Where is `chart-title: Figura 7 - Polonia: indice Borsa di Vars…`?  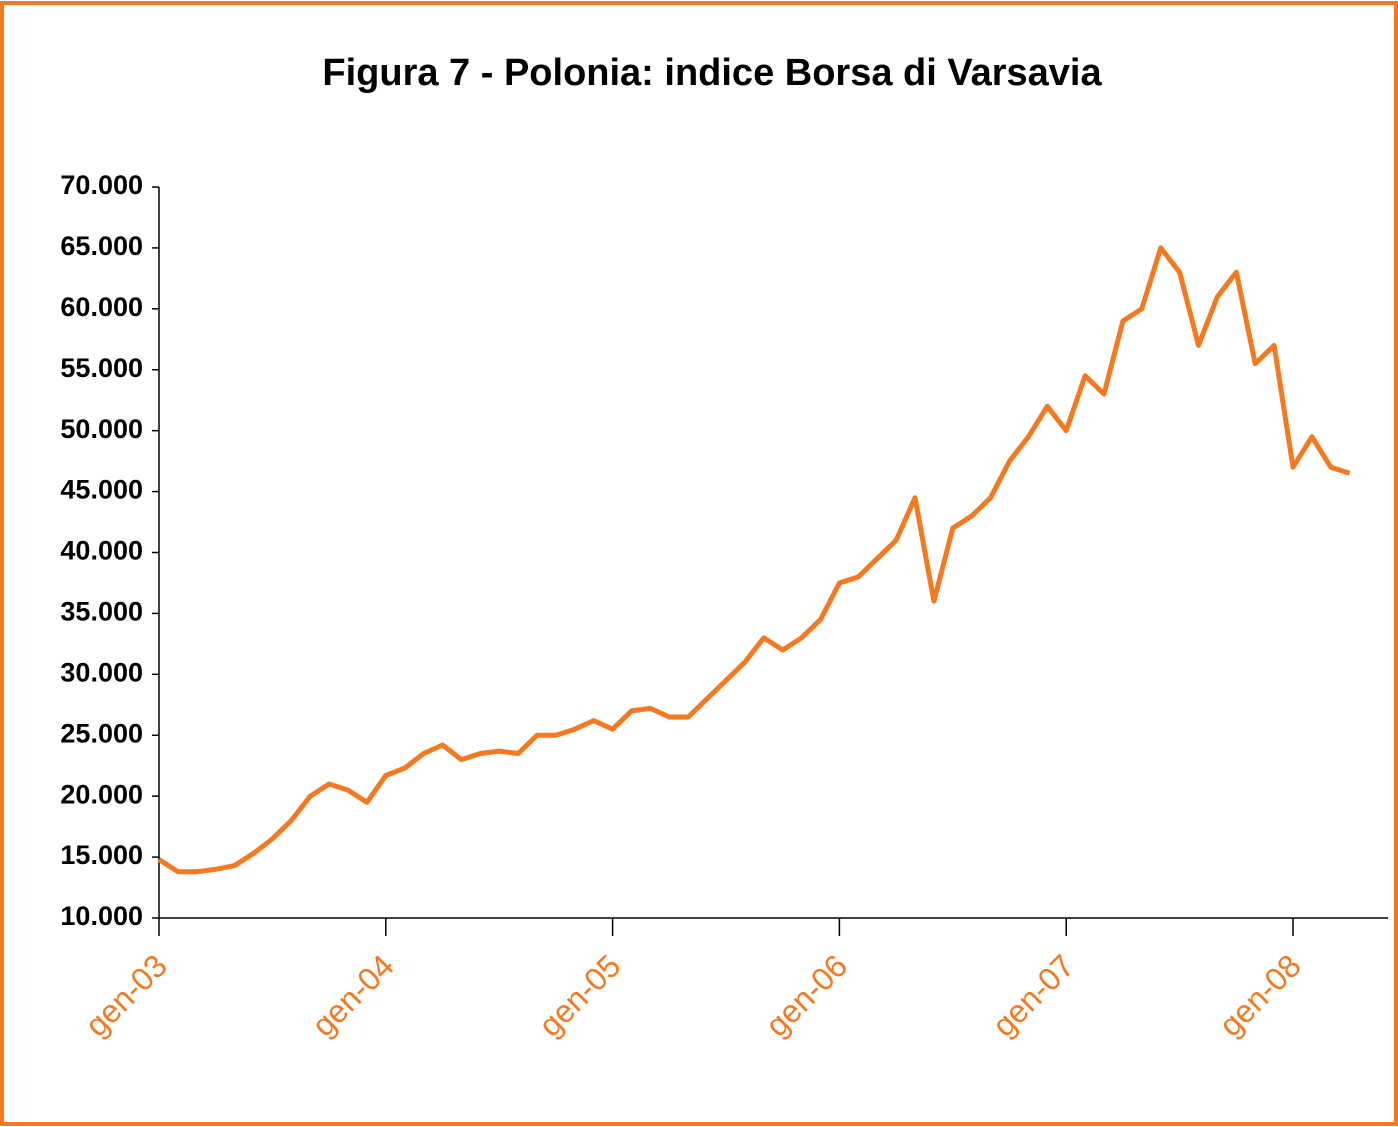 chart-title: Figura 7 - Polonia: indice Borsa di Vars… is located at coordinates (712, 73).